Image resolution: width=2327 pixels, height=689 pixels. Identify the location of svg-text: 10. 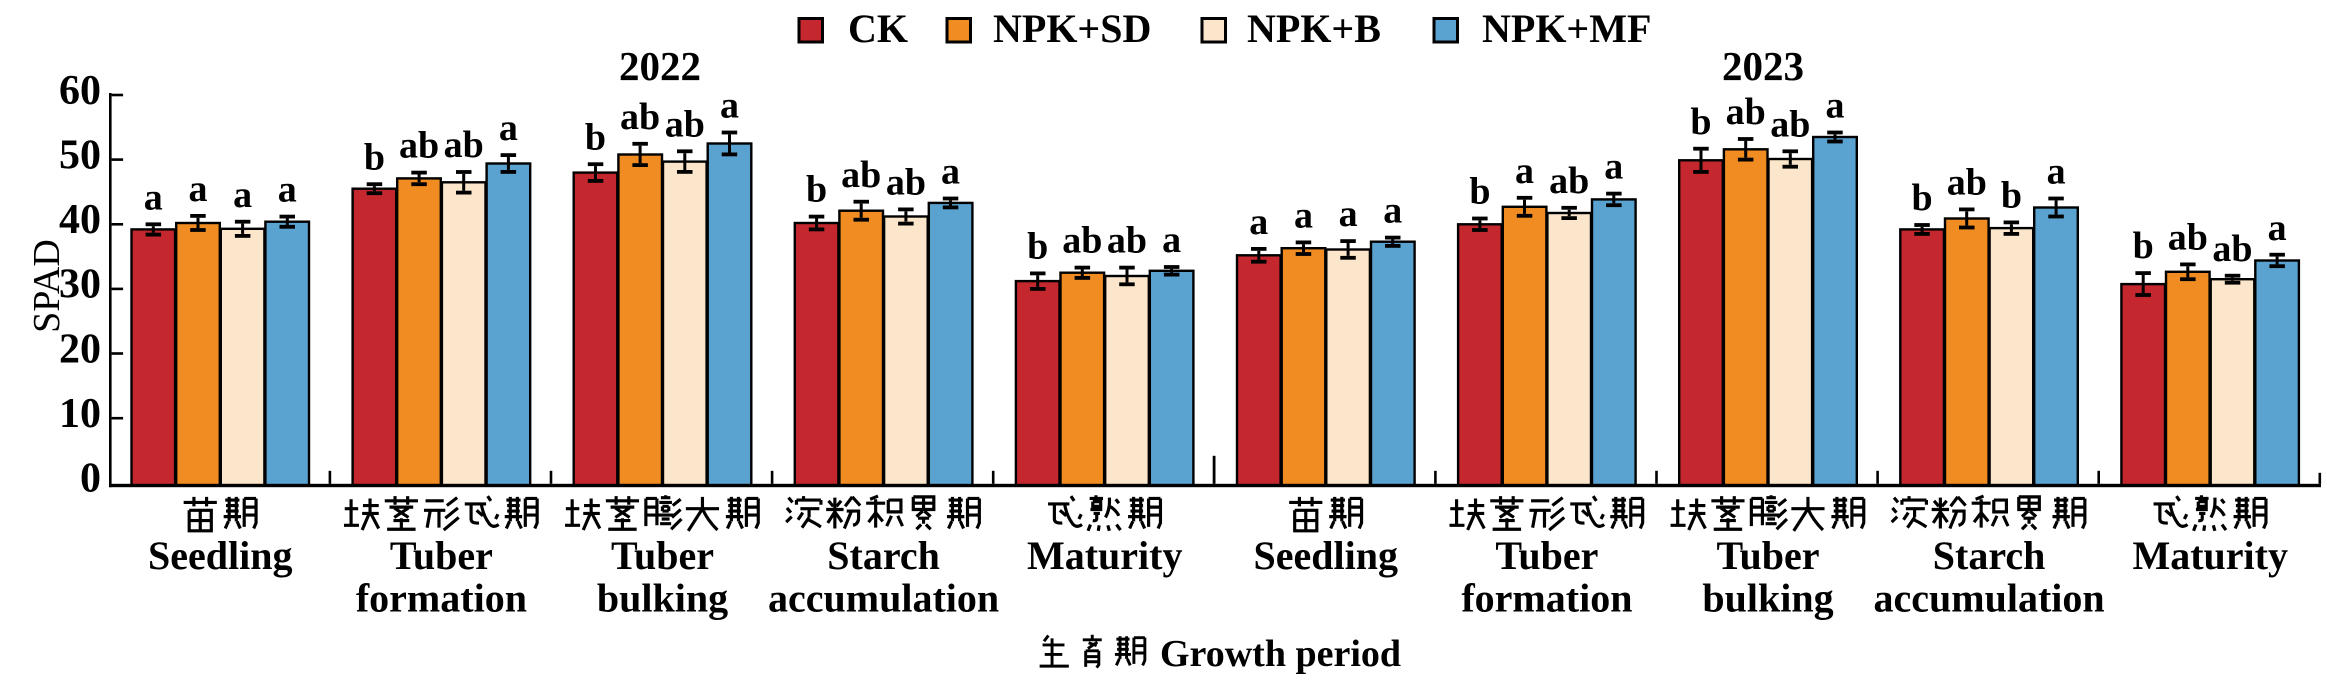
(80, 414).